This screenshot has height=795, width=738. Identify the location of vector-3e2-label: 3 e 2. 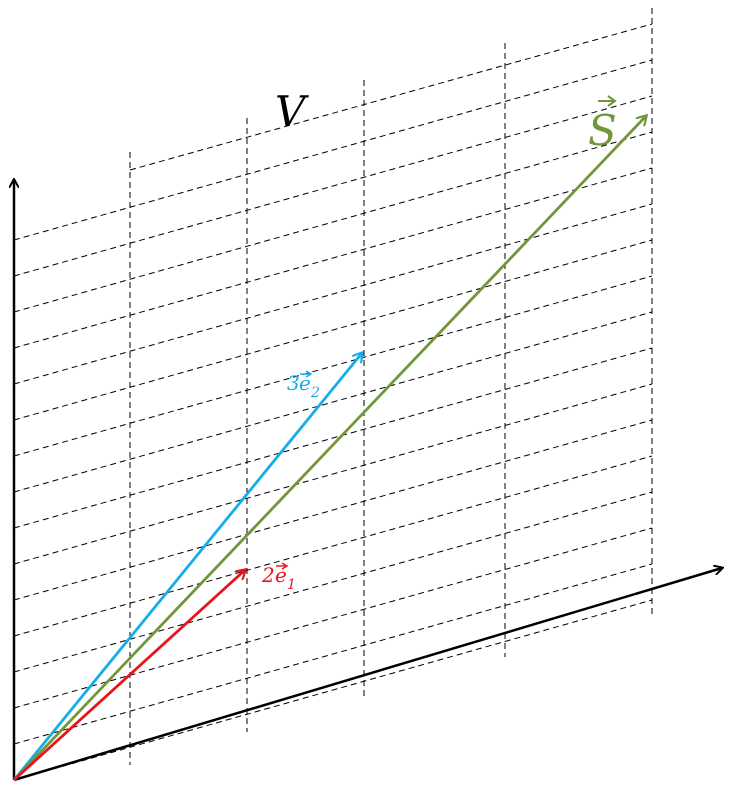
(303, 385).